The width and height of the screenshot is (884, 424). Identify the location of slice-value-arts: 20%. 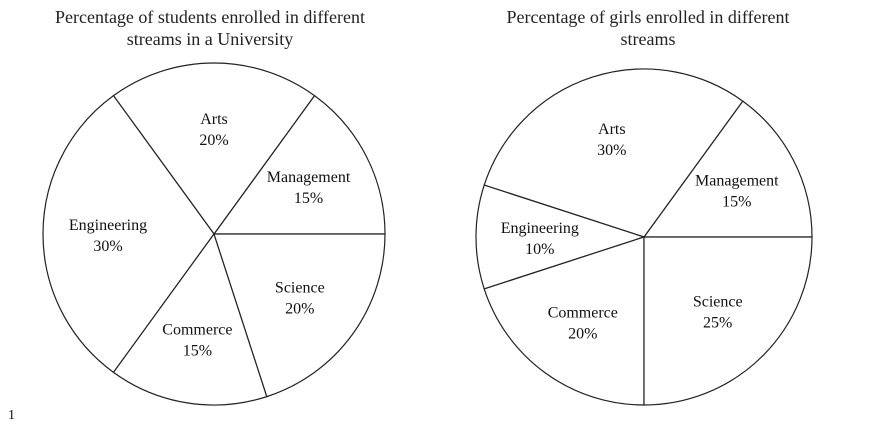
(213, 140).